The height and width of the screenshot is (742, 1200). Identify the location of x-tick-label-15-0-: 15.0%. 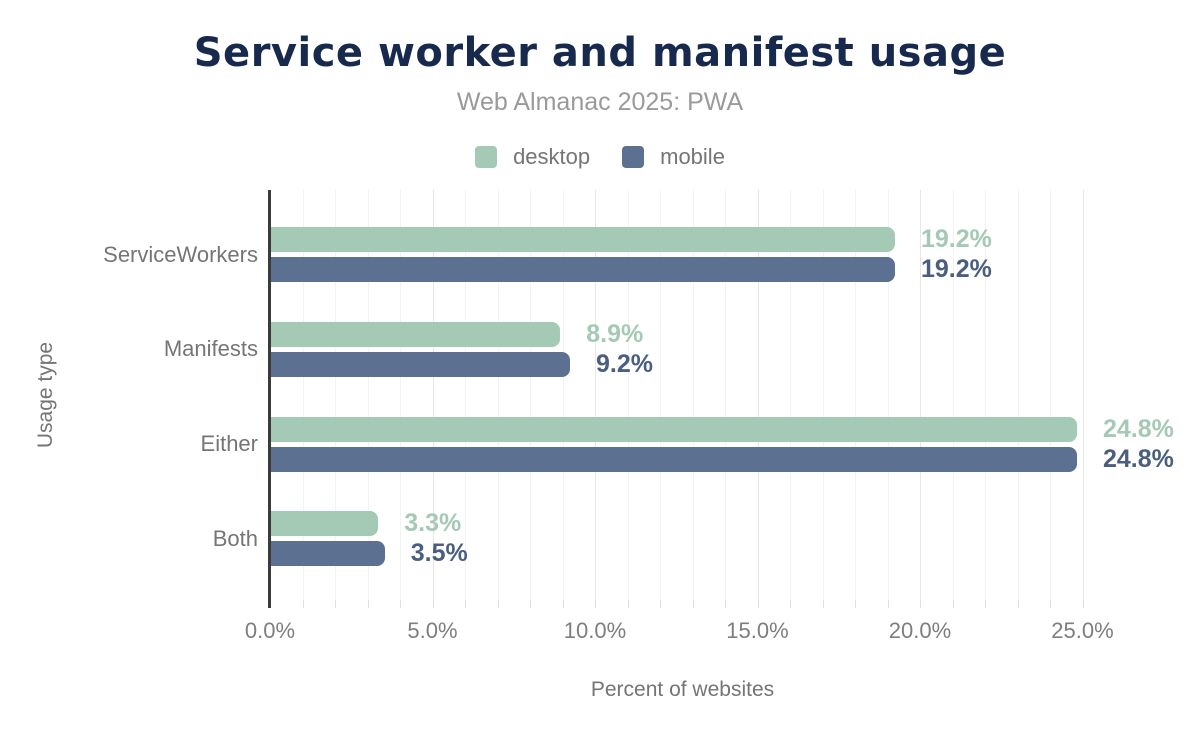
(757, 630).